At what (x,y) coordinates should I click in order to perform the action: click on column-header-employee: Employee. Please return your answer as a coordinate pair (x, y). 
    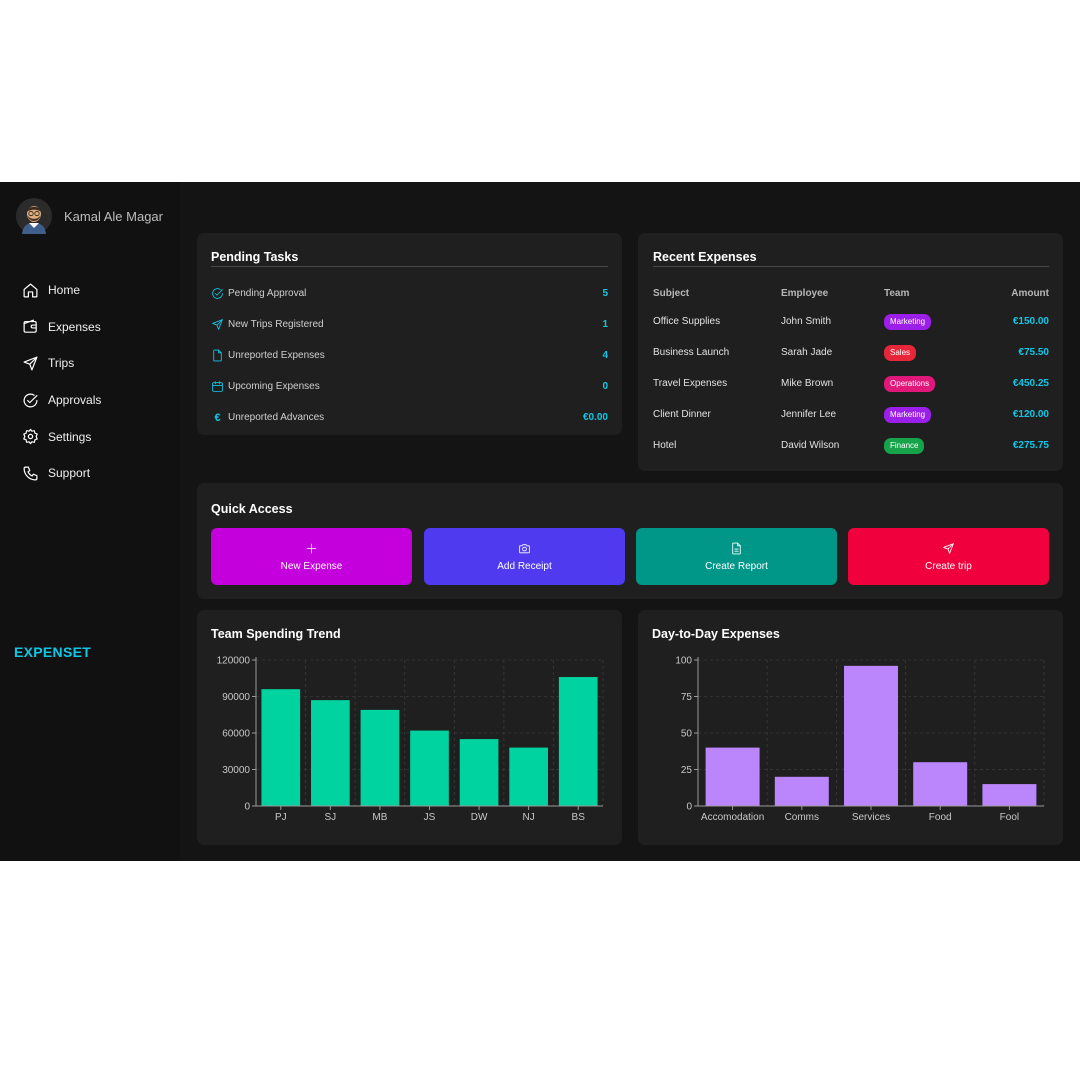
    Looking at the image, I should click on (805, 293).